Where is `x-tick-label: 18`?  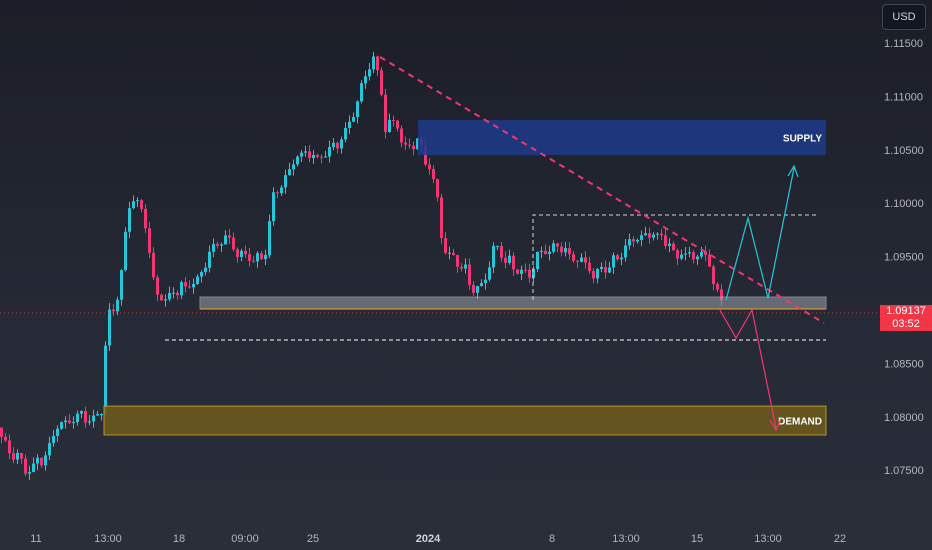 x-tick-label: 18 is located at coordinates (179, 539).